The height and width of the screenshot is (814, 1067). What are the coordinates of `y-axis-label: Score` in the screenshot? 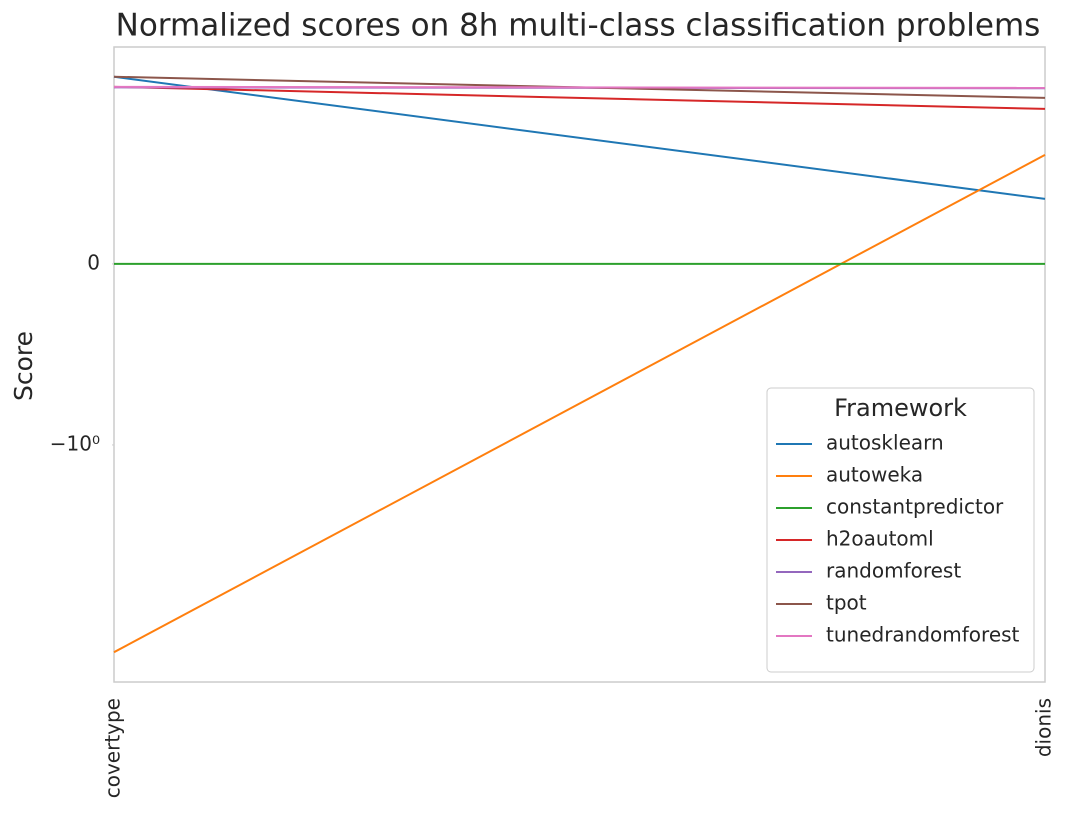 It's located at (23, 366).